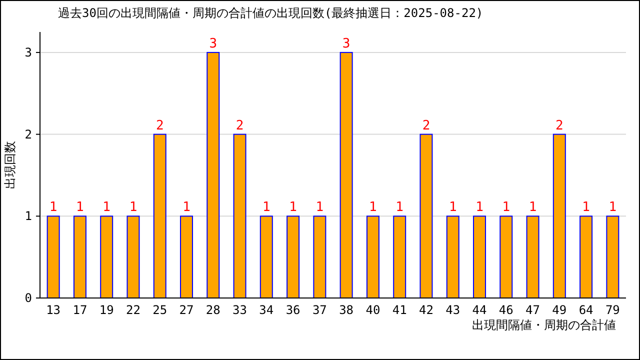  Describe the element at coordinates (186, 310) in the screenshot. I see `x-tick-label: 27` at that location.